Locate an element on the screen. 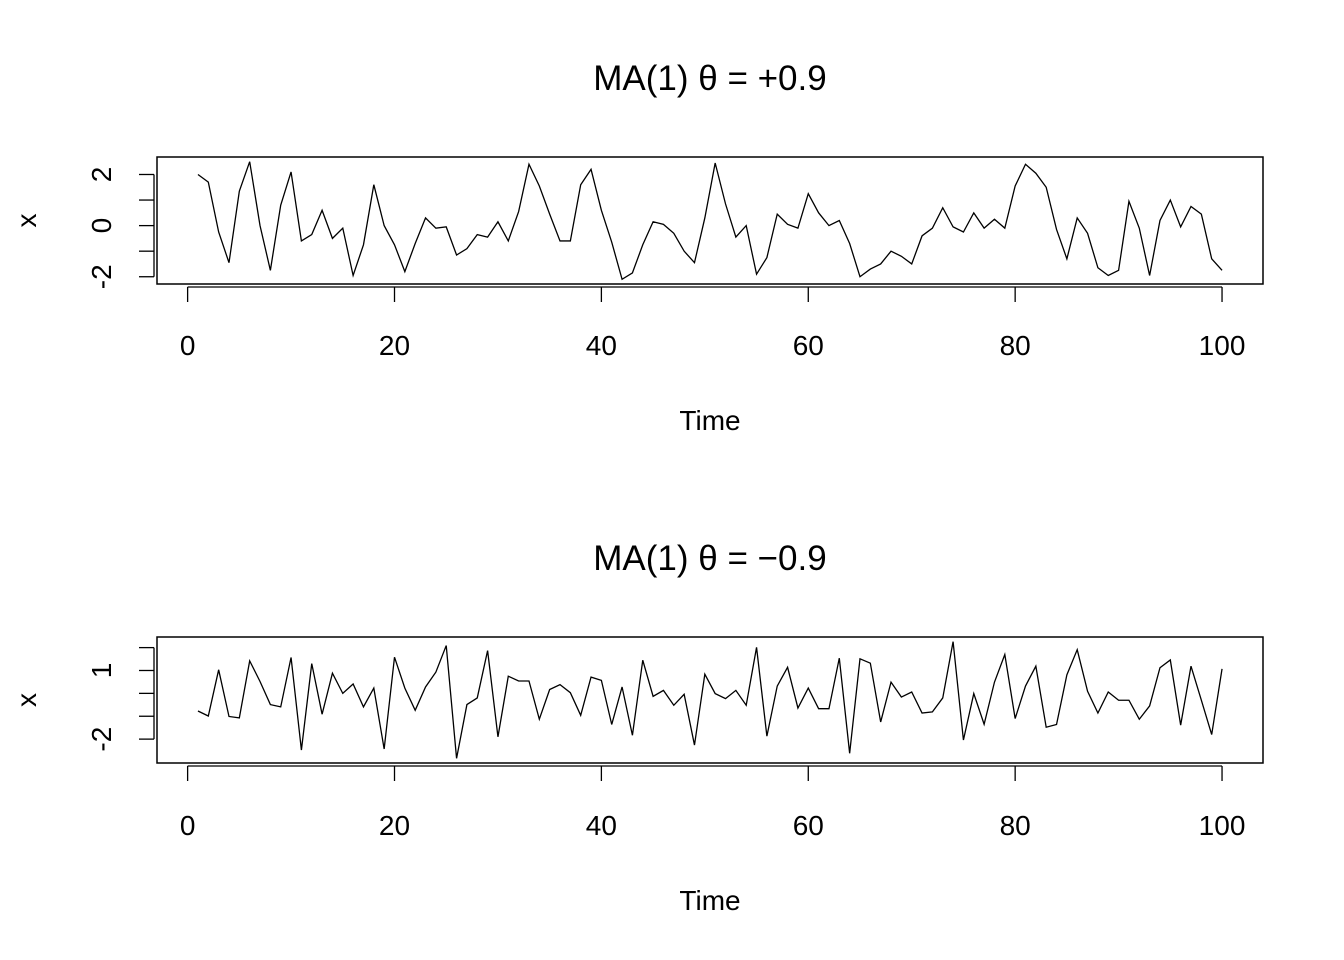 Image resolution: width=1344 pixels, height=960 pixels. y-tick-label: 1 is located at coordinates (101, 671).